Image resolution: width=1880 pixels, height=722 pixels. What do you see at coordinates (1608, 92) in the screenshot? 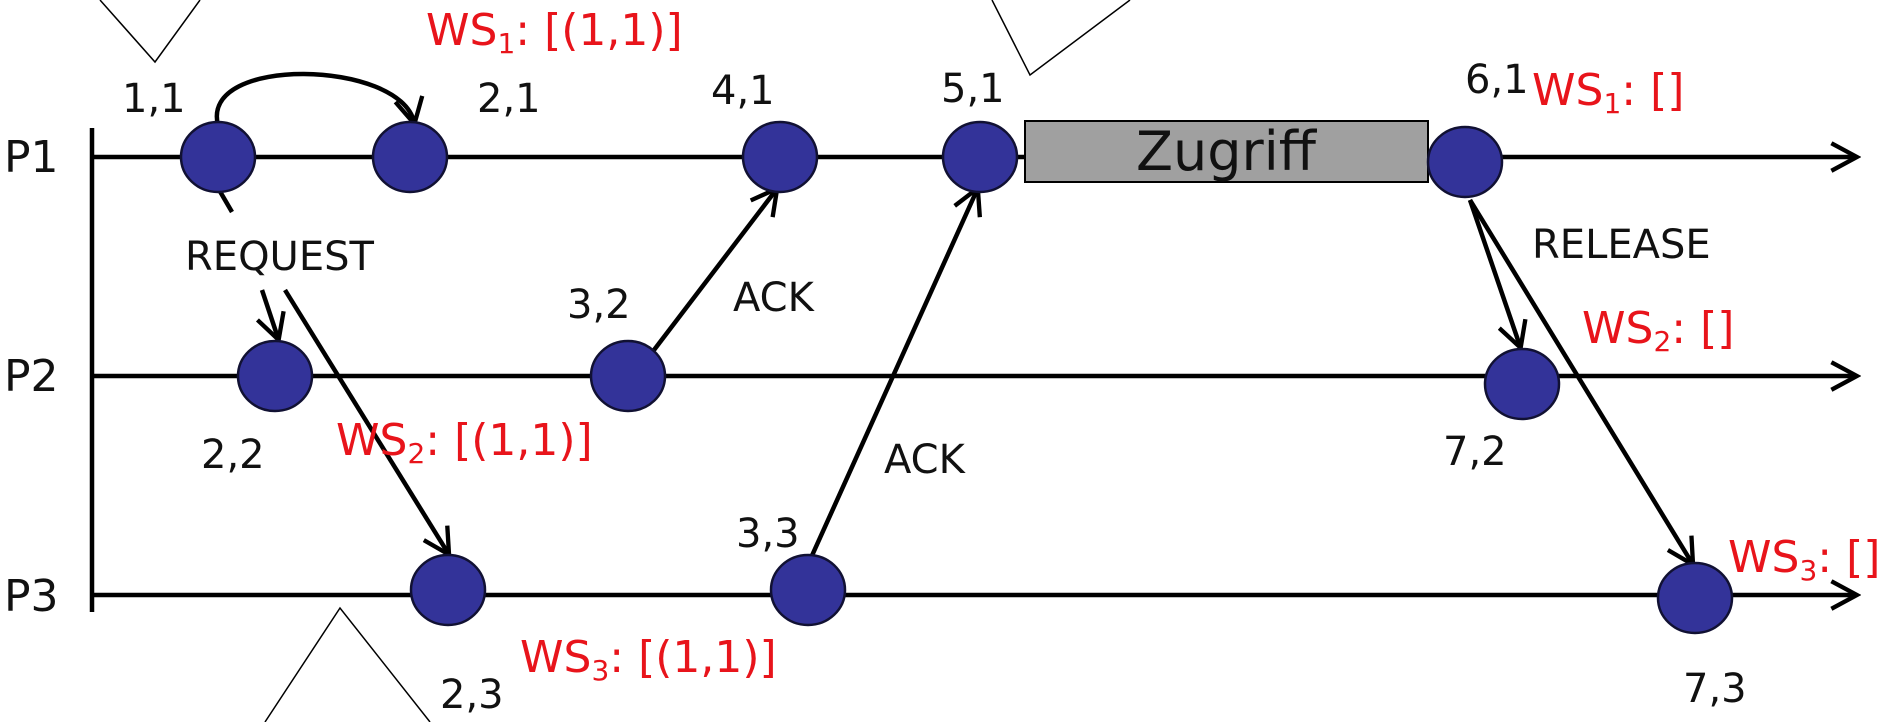
I see `queue-ws1-release: WS1: []` at bounding box center [1608, 92].